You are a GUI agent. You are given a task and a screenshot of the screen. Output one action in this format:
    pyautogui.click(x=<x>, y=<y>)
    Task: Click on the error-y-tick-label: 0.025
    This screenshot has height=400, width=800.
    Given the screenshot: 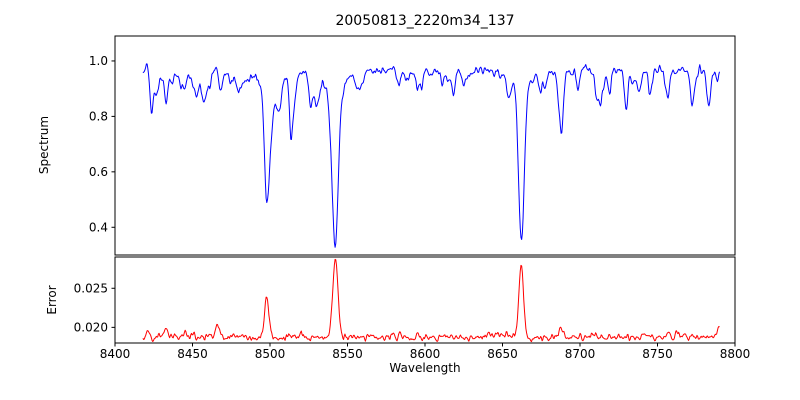 What is the action you would take?
    pyautogui.click(x=91, y=288)
    